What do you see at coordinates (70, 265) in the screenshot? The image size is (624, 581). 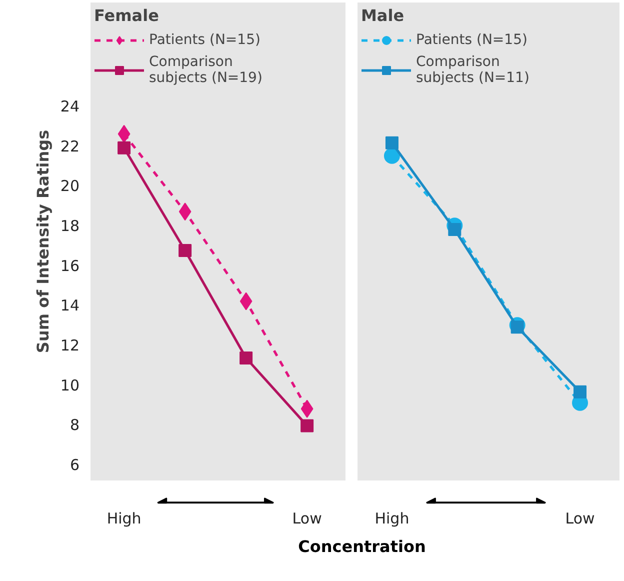 I see `y-tick-label: 16` at bounding box center [70, 265].